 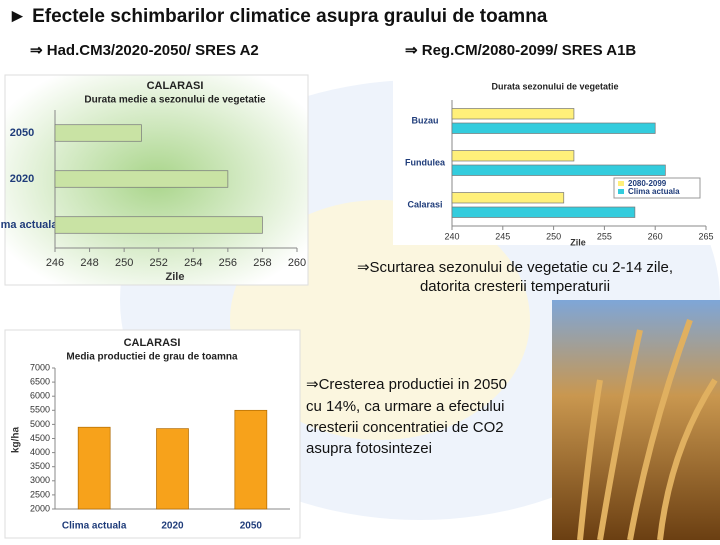 I want to click on y-tick-label: 3000, so click(x=40, y=480).